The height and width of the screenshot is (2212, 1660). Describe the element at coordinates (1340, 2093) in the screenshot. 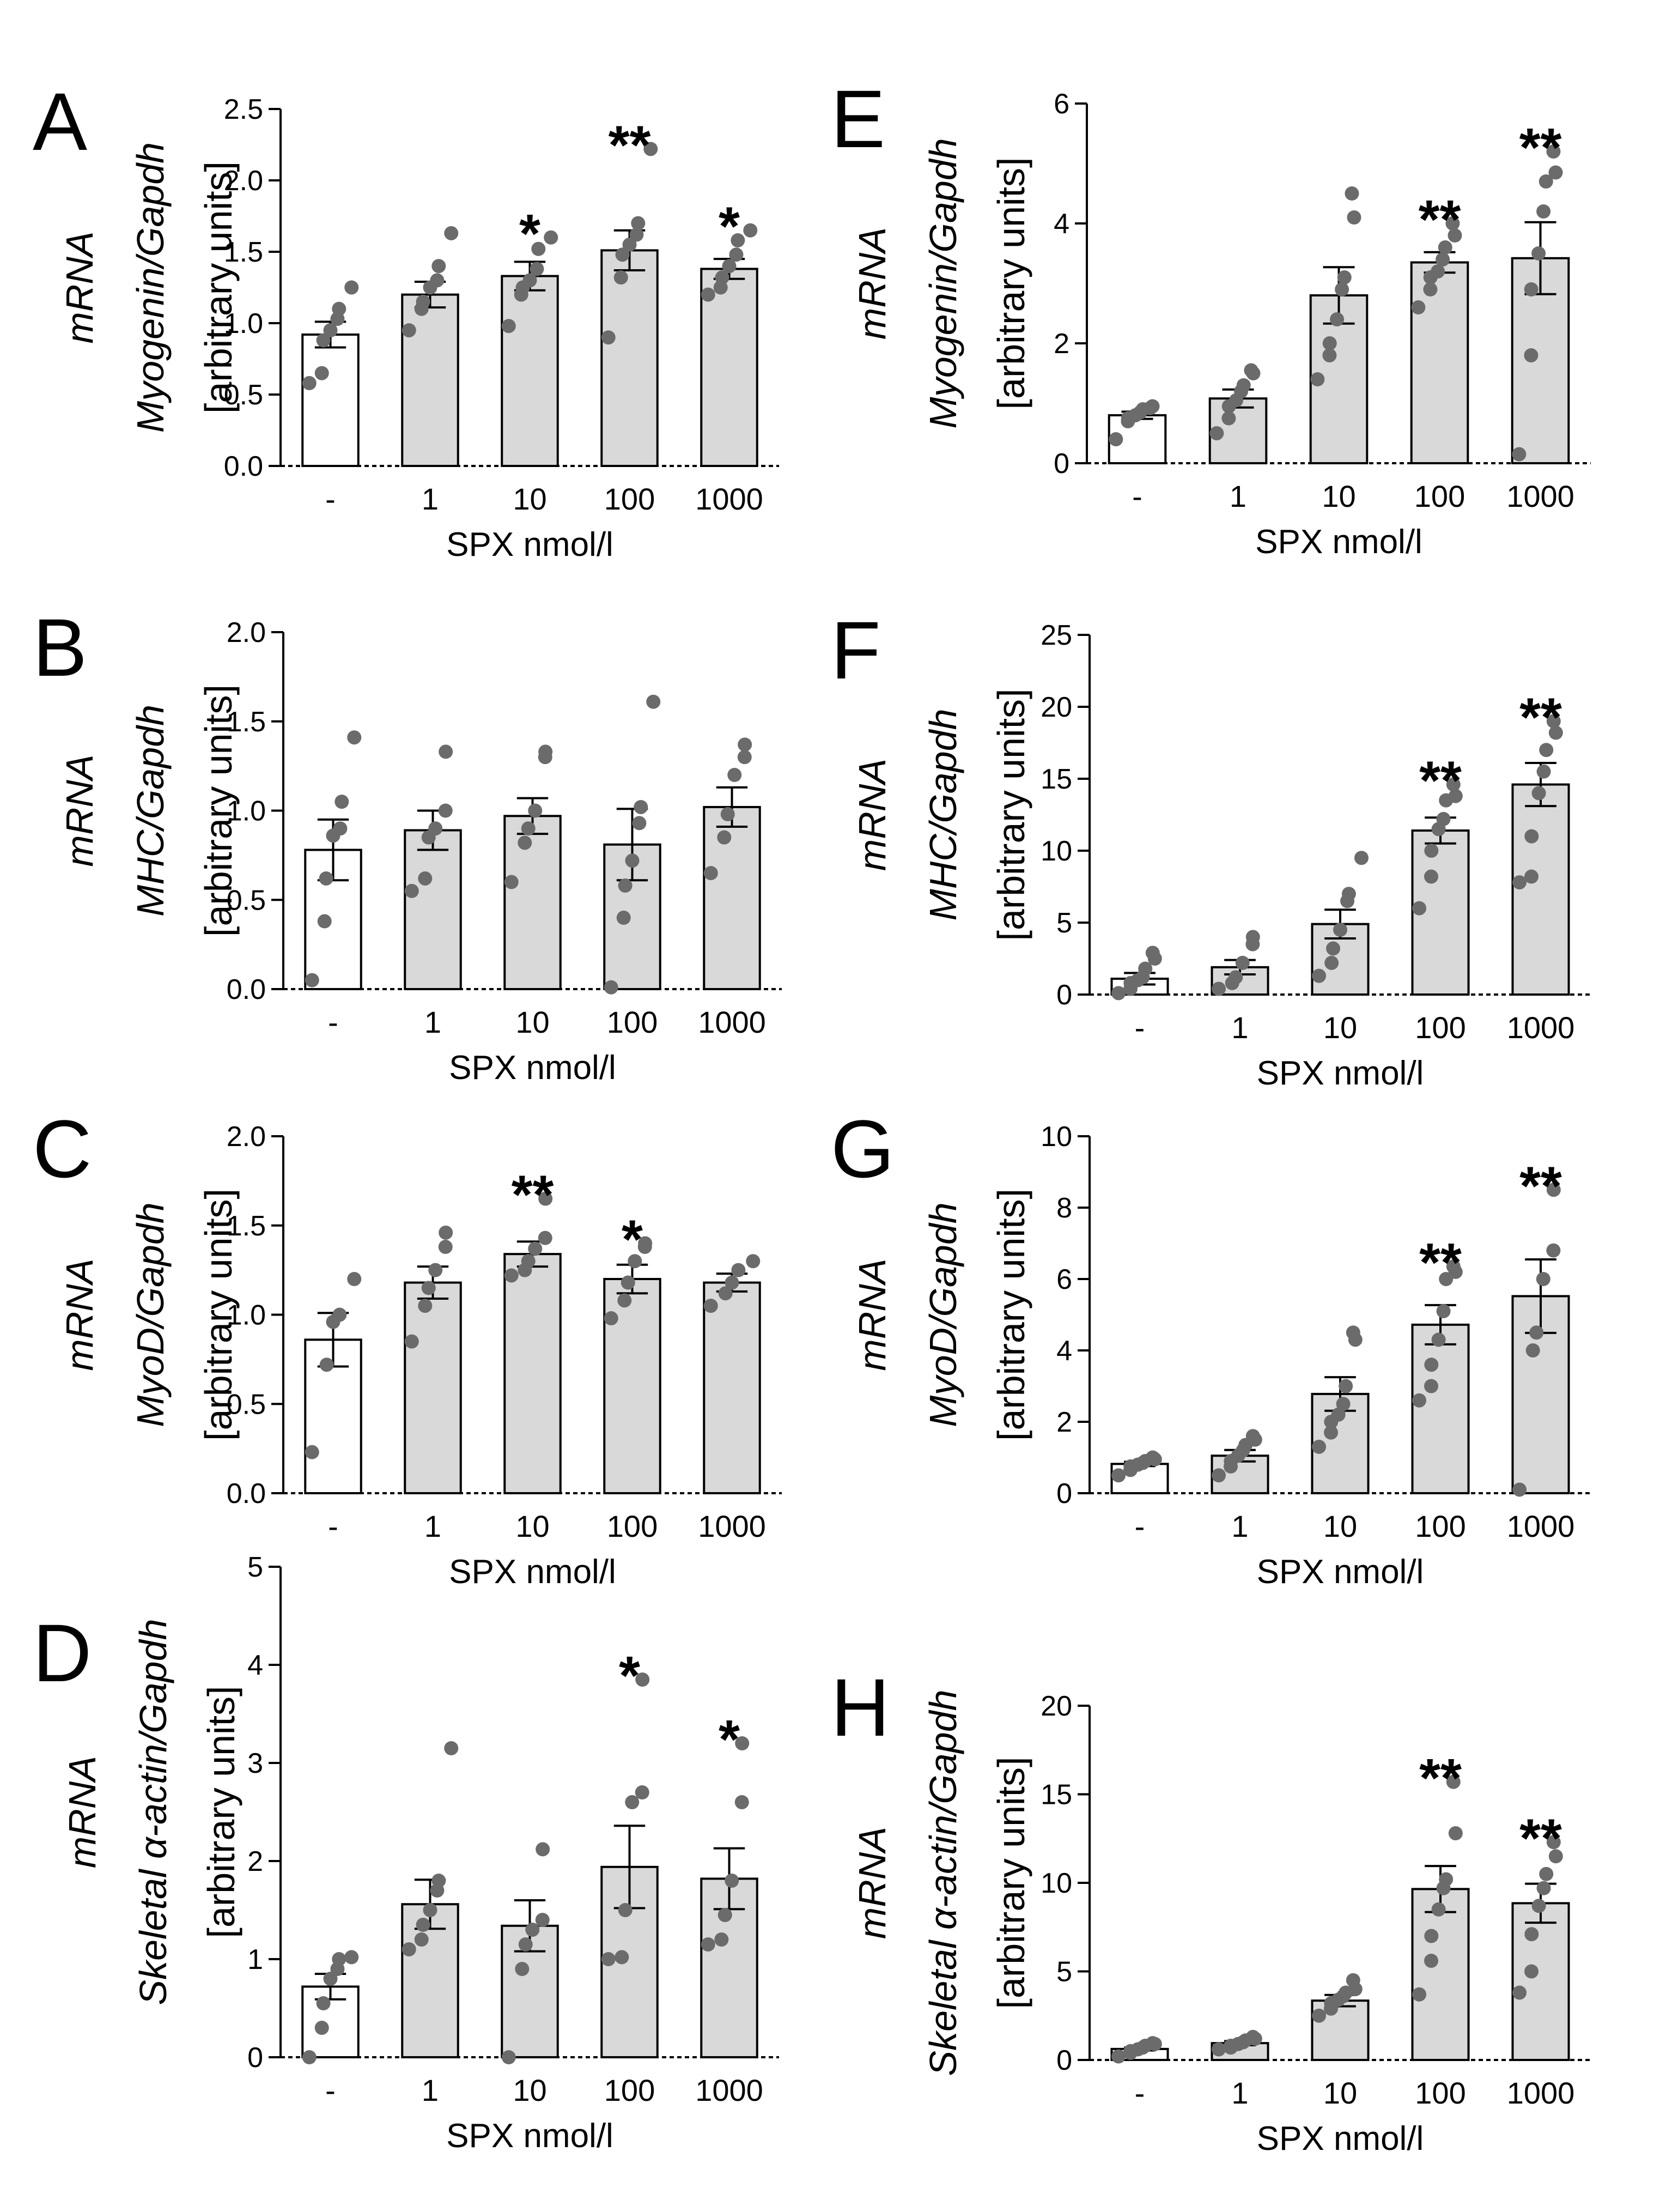

I see `x-tick-label-h-2: 10` at that location.